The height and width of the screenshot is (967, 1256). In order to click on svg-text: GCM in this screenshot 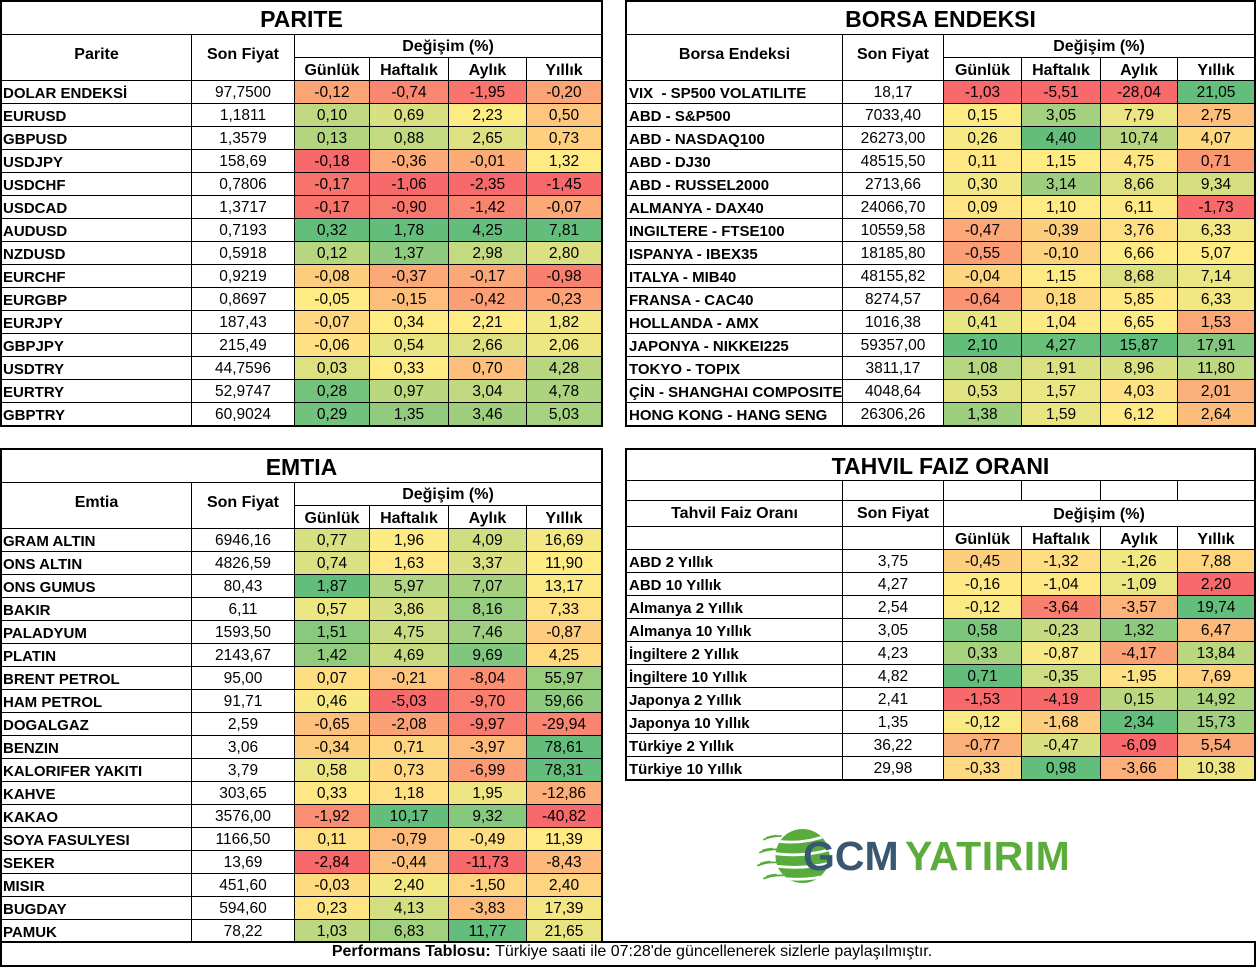, I will do `click(851, 856)`.